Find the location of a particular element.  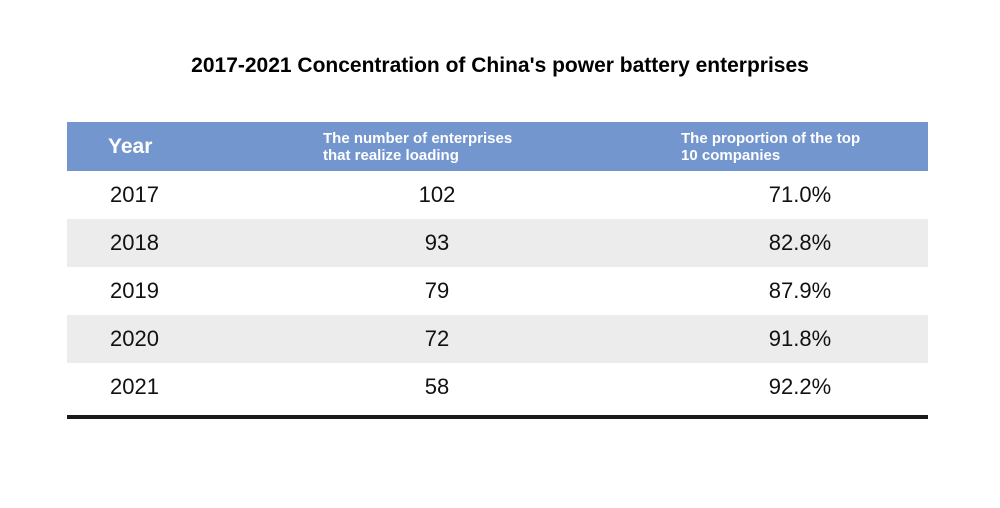

table-row: 2021 58 92.2% is located at coordinates (497, 387).